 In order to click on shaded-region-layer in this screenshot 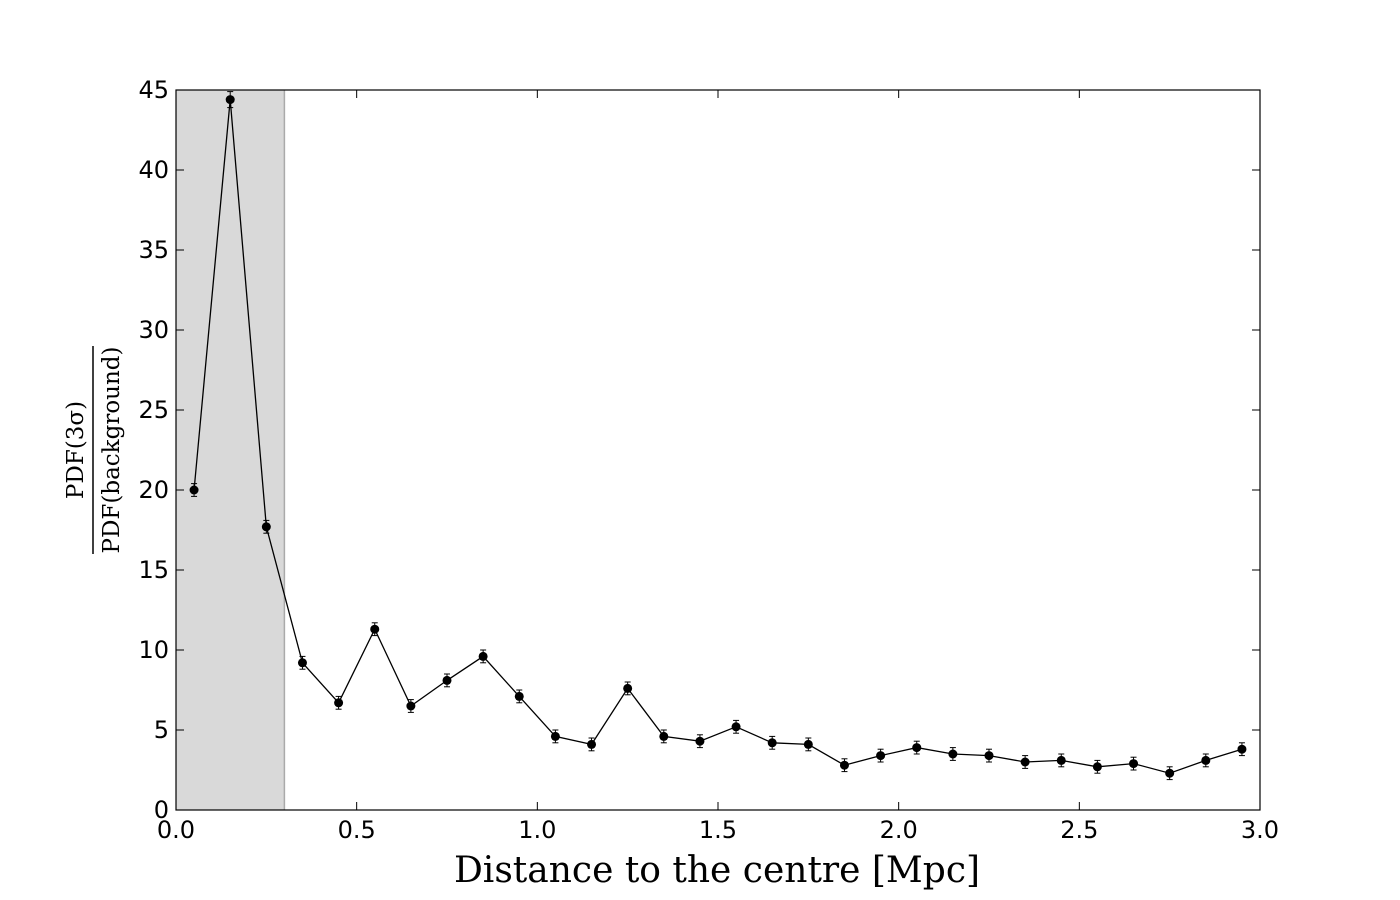, I will do `click(231, 450)`.